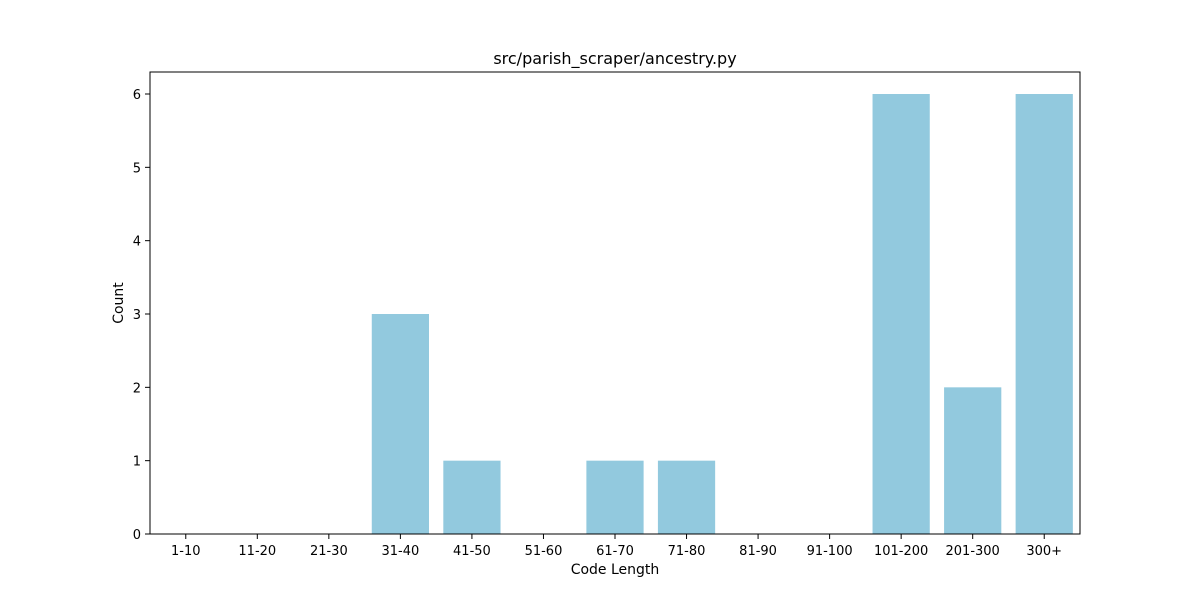 The height and width of the screenshot is (600, 1200). I want to click on x-tick-label: 71-80, so click(687, 551).